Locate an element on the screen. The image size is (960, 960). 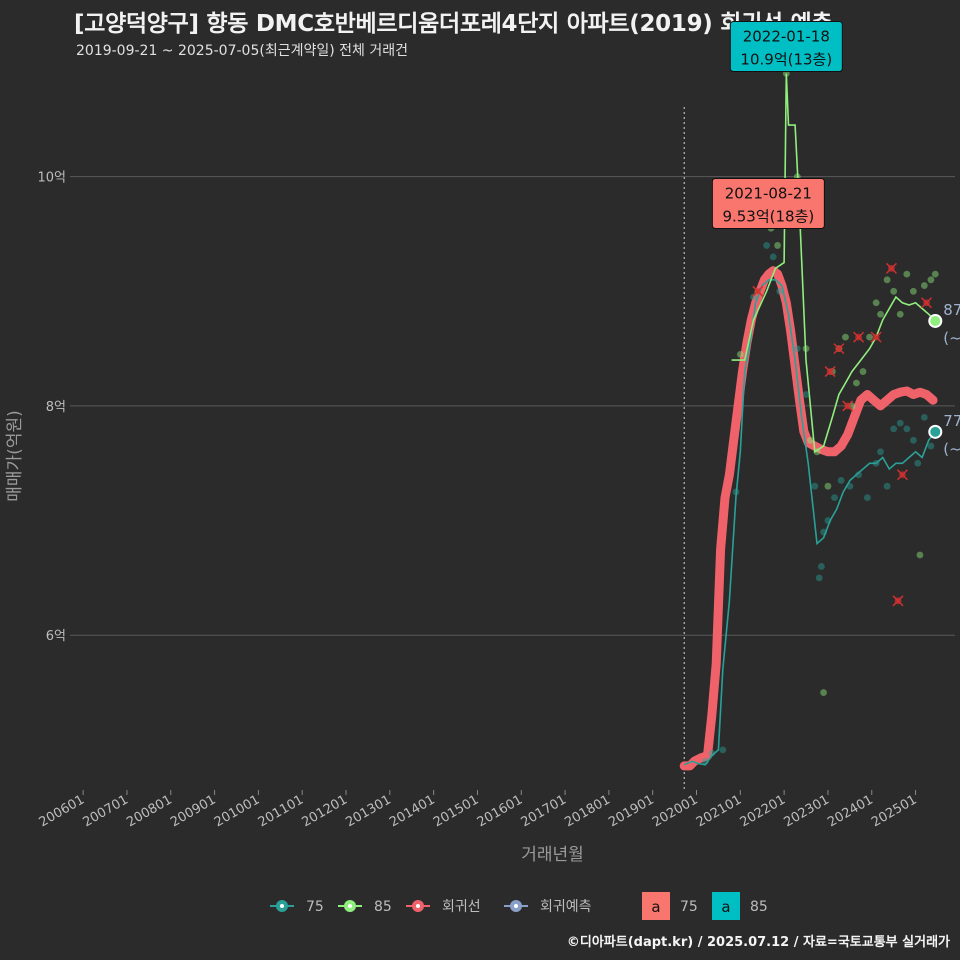
x-tick-label: 201001 is located at coordinates (237, 811).